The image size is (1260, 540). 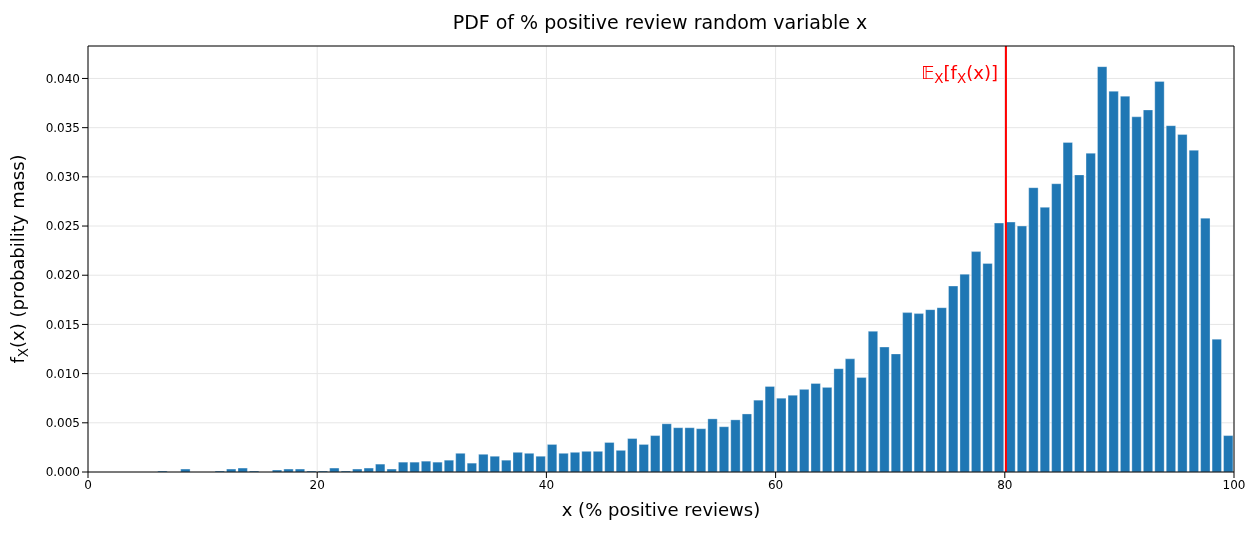 I want to click on x-tick-label: 100, so click(x=1234, y=484).